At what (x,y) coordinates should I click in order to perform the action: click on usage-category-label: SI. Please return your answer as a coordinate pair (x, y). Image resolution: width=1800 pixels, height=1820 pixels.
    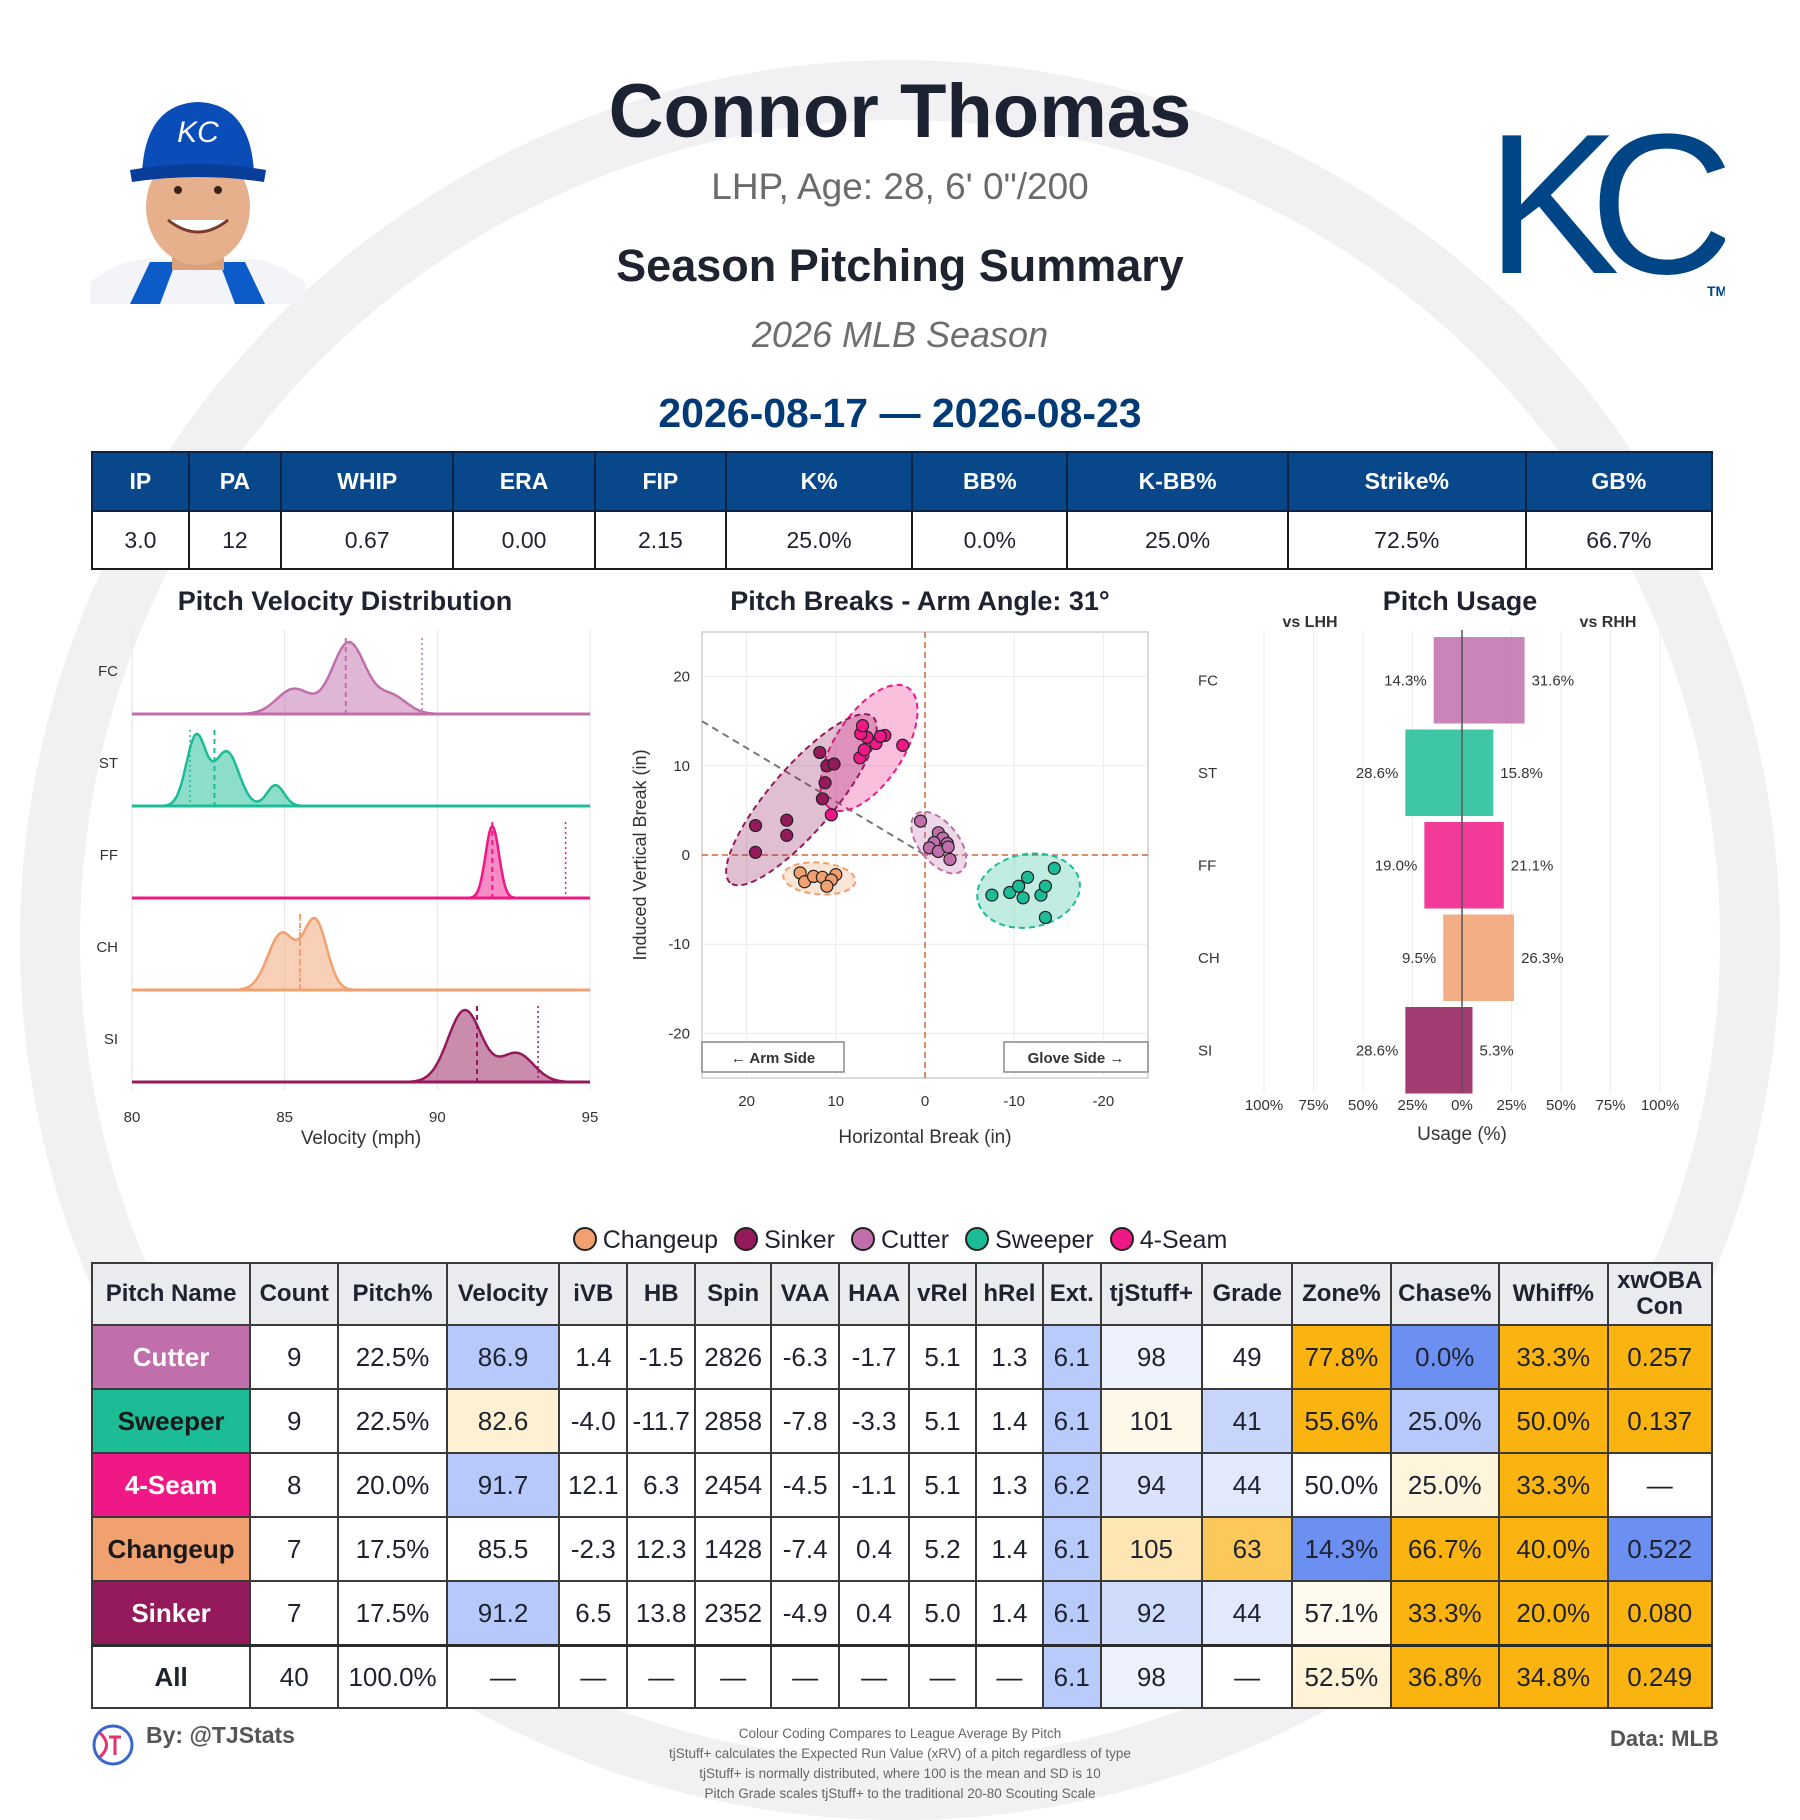
    Looking at the image, I should click on (1205, 1050).